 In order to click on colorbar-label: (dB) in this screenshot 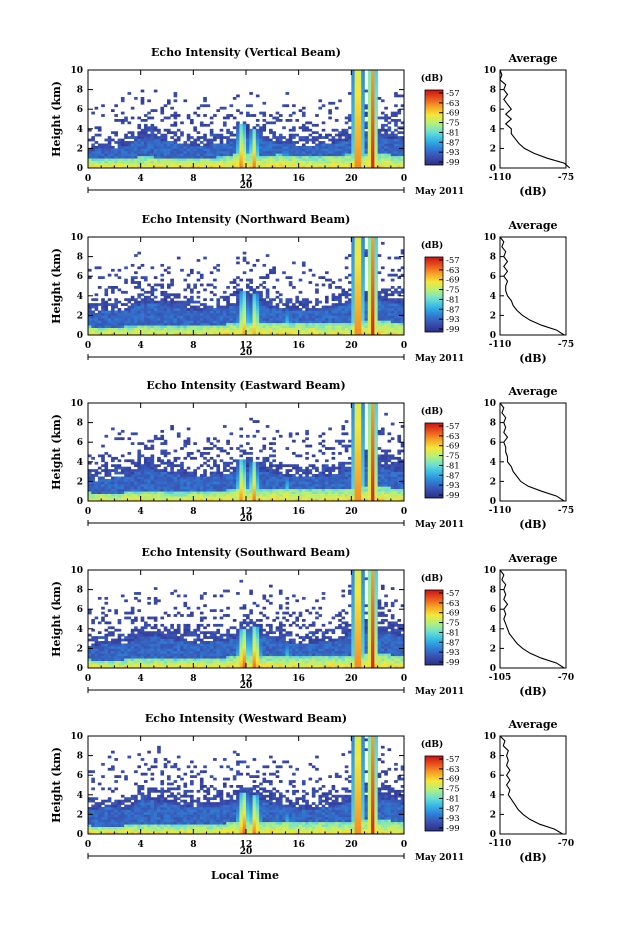, I will do `click(432, 78)`.